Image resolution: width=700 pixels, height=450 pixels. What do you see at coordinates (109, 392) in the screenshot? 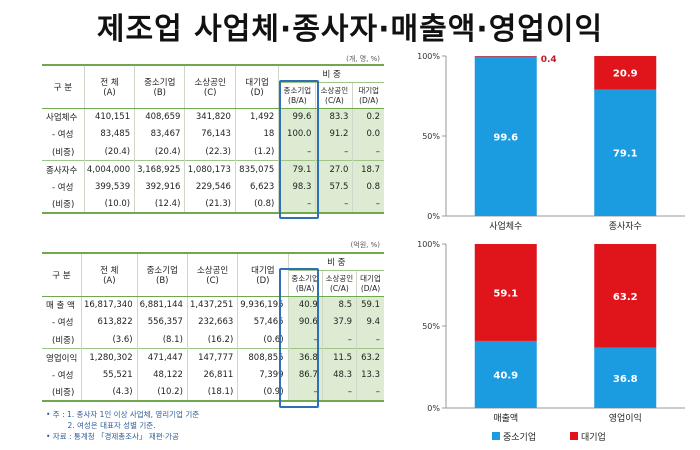
I see `cell-total: (4.3)` at bounding box center [109, 392].